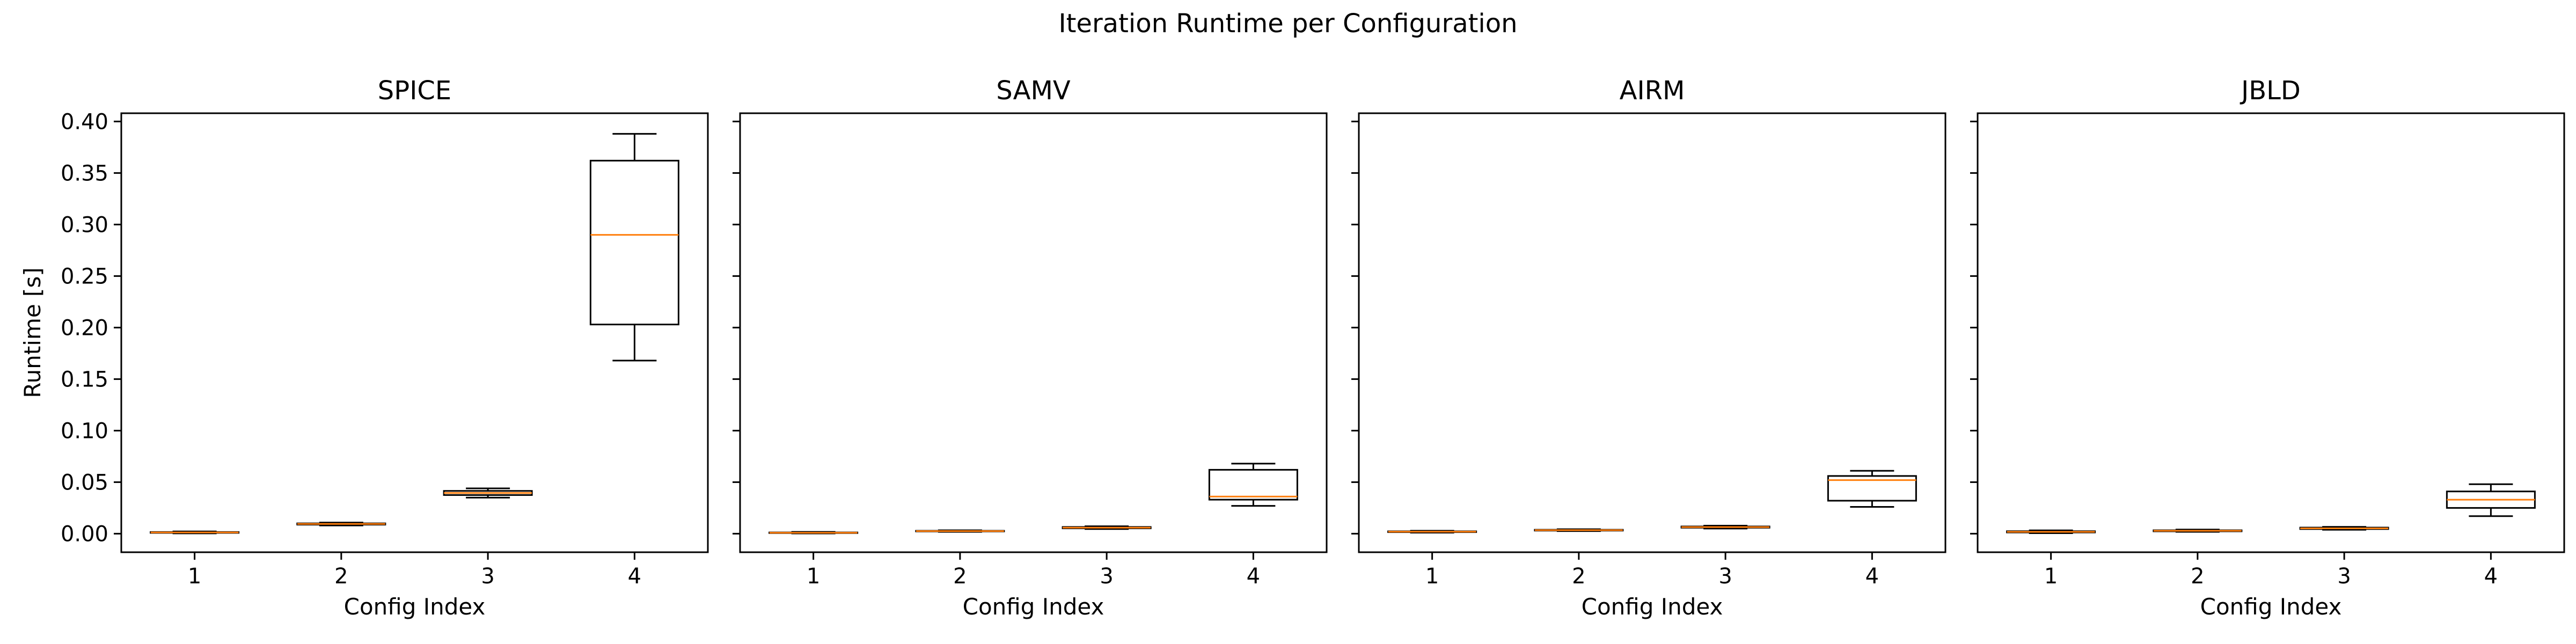 This screenshot has height=644, width=2576. What do you see at coordinates (84, 534) in the screenshot?
I see `y-tick-label: 0.00` at bounding box center [84, 534].